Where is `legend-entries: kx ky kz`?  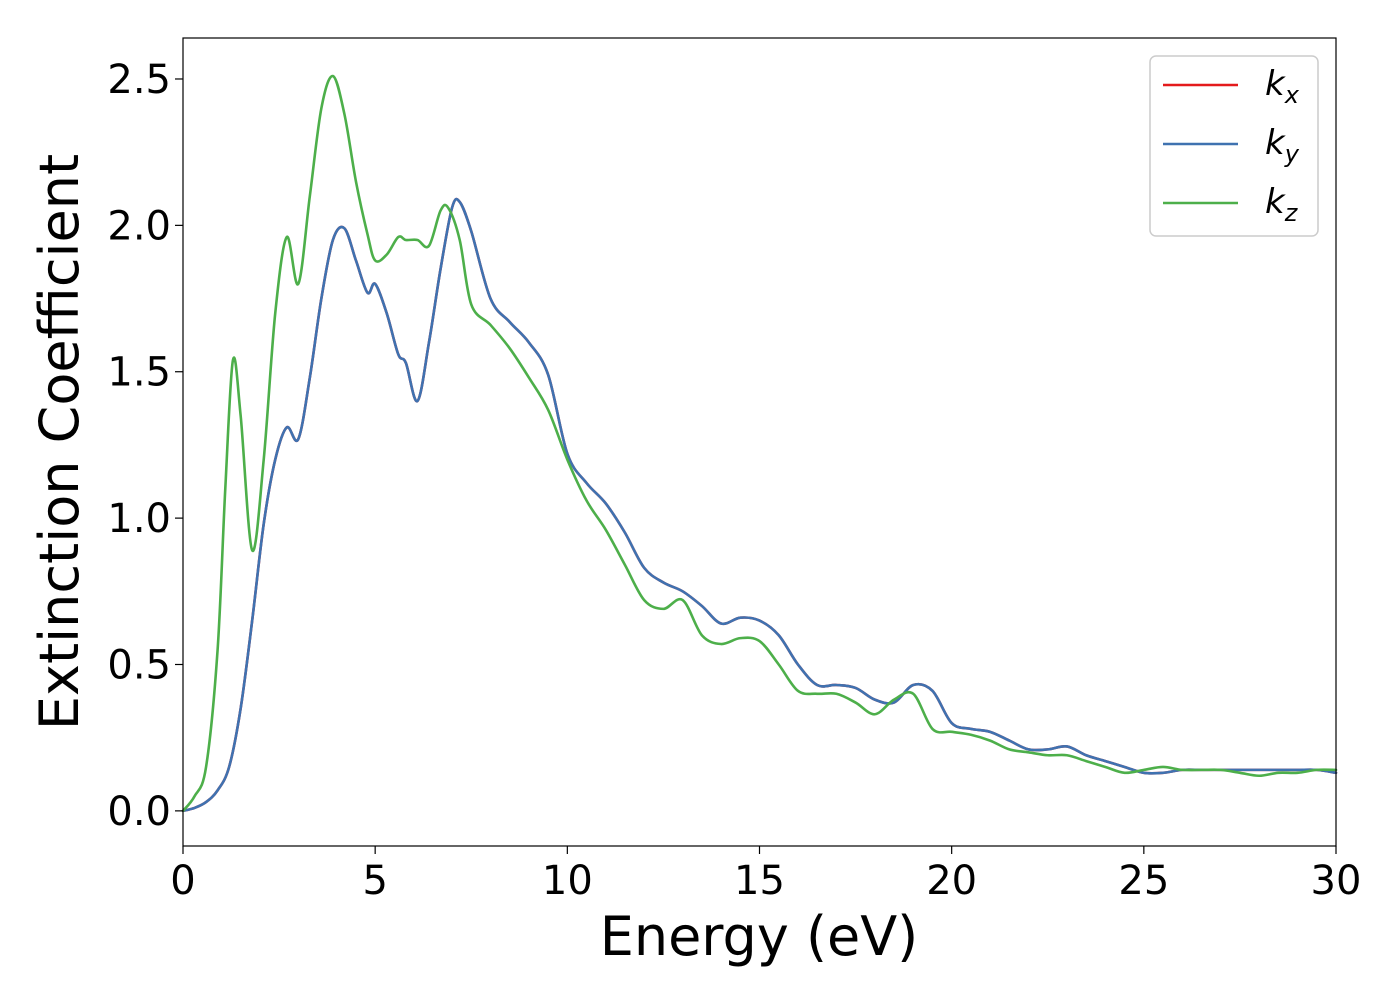
legend-entries: kx ky kz is located at coordinates (1231, 145).